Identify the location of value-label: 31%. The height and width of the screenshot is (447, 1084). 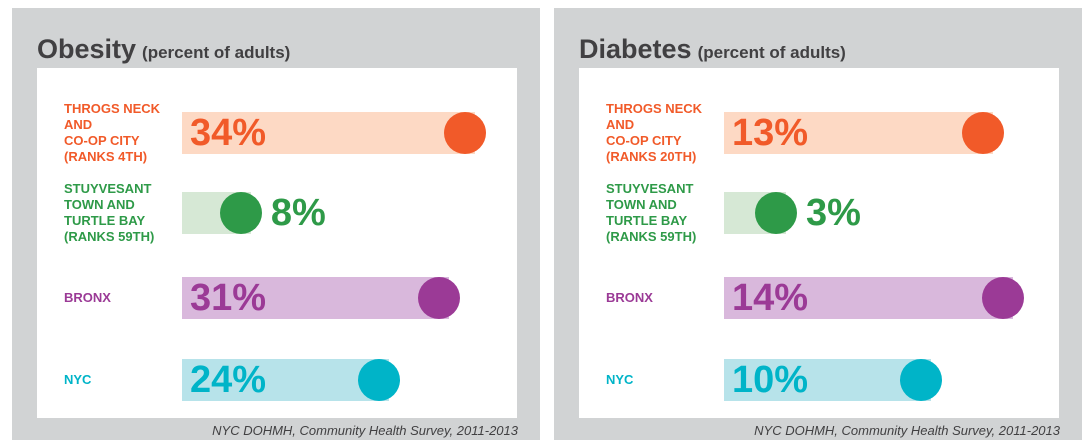
(228, 298).